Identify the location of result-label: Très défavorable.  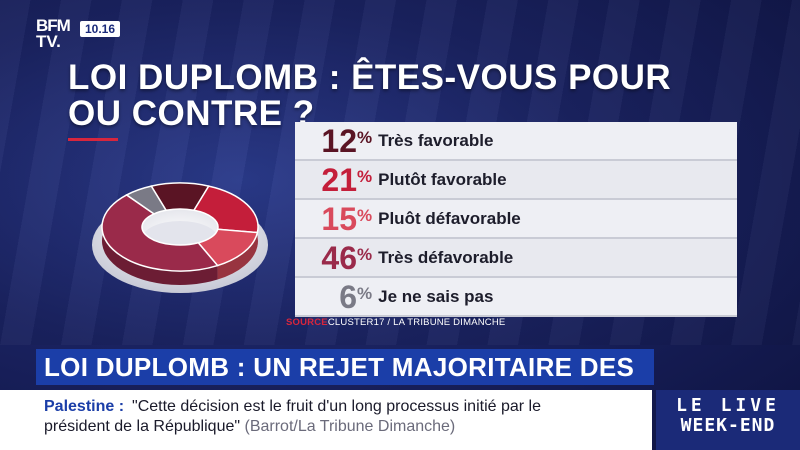
(446, 257).